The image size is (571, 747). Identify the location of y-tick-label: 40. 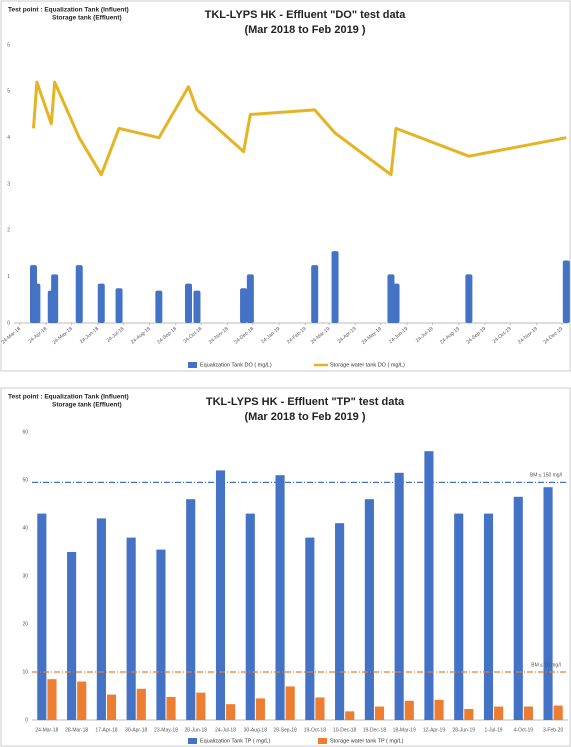
(25, 528).